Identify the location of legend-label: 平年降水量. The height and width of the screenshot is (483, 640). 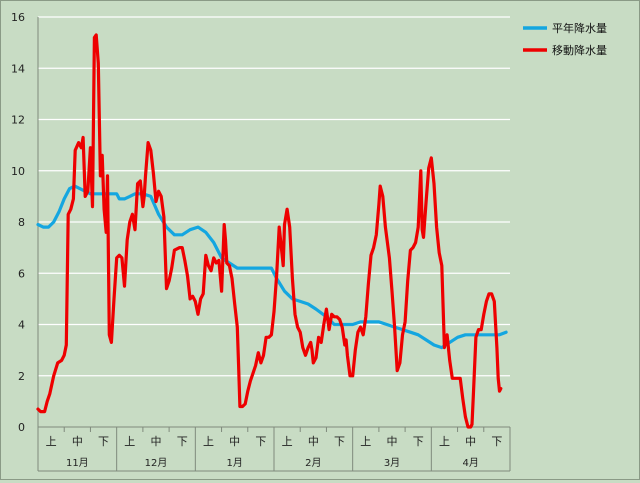
(579, 28).